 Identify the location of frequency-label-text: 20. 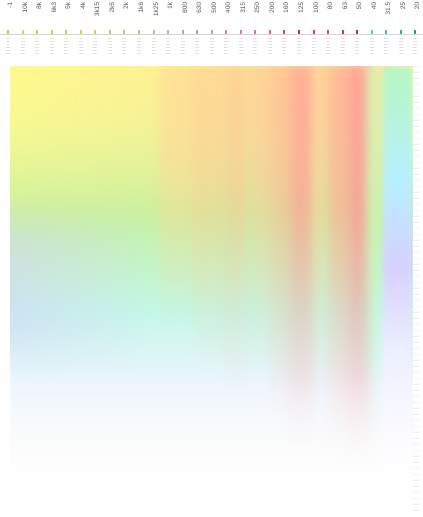
(418, 6).